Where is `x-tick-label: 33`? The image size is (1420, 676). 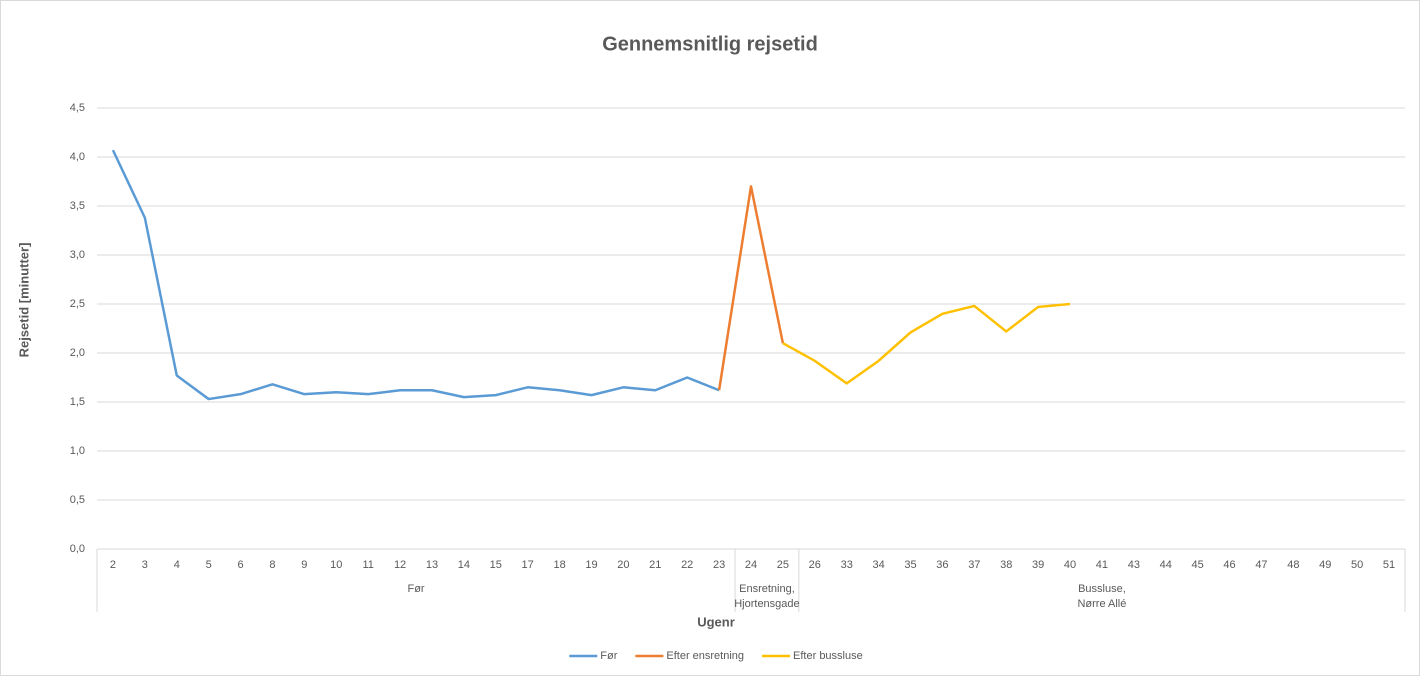 x-tick-label: 33 is located at coordinates (847, 565).